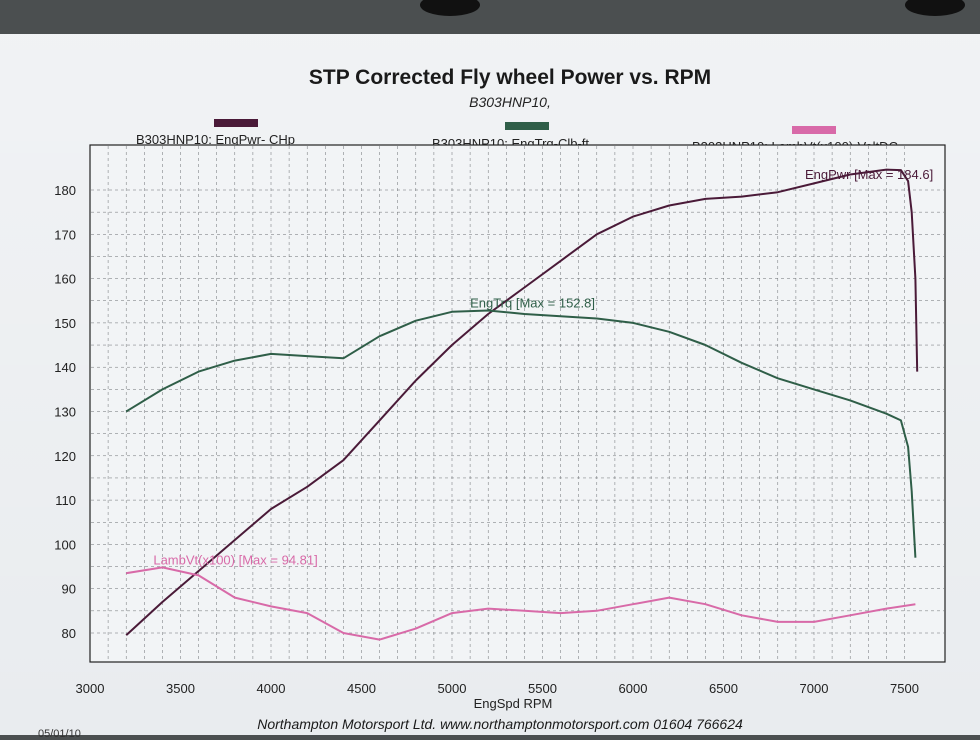 The width and height of the screenshot is (980, 740). What do you see at coordinates (527, 126) in the screenshot?
I see `legend-swatch-torque` at bounding box center [527, 126].